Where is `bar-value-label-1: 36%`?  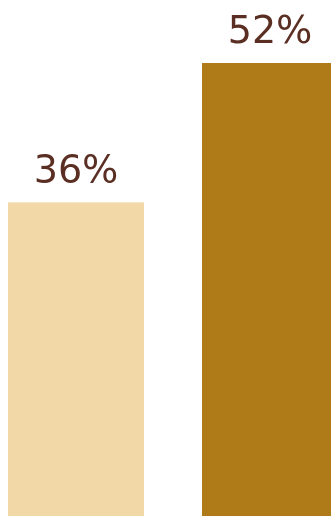 bar-value-label-1: 36% is located at coordinates (76, 169).